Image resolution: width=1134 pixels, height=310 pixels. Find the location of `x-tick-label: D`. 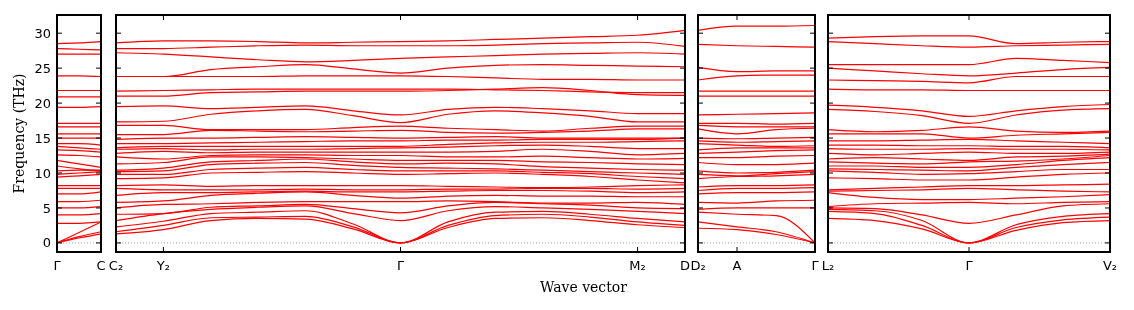

x-tick-label: D is located at coordinates (685, 265).